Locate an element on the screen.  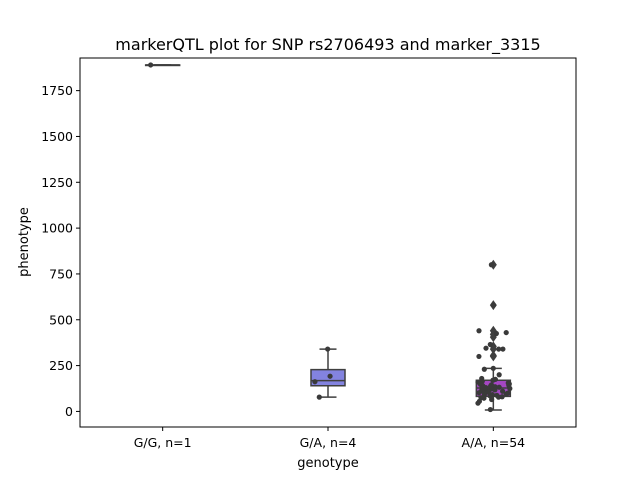
outlier-marker is located at coordinates (493, 356).